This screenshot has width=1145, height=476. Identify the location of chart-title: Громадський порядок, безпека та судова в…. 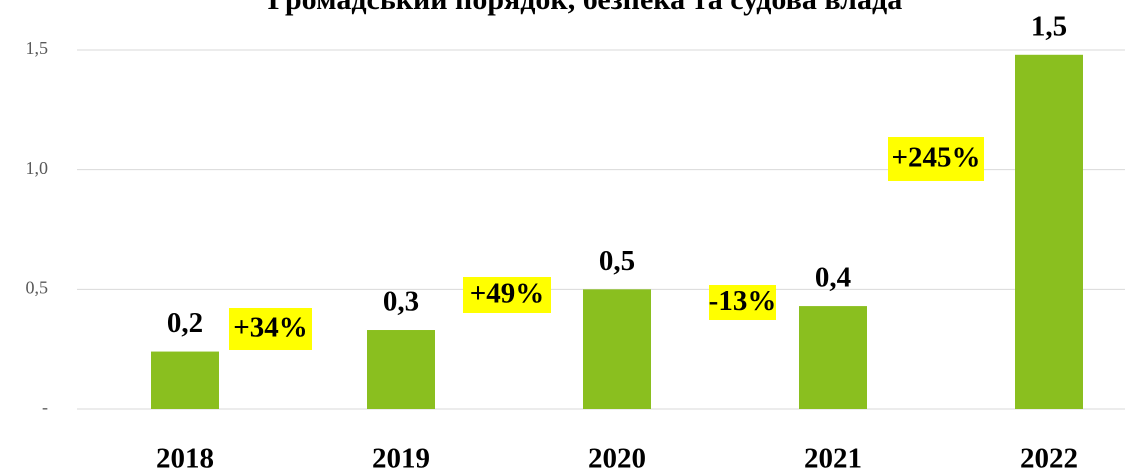
(585, 8).